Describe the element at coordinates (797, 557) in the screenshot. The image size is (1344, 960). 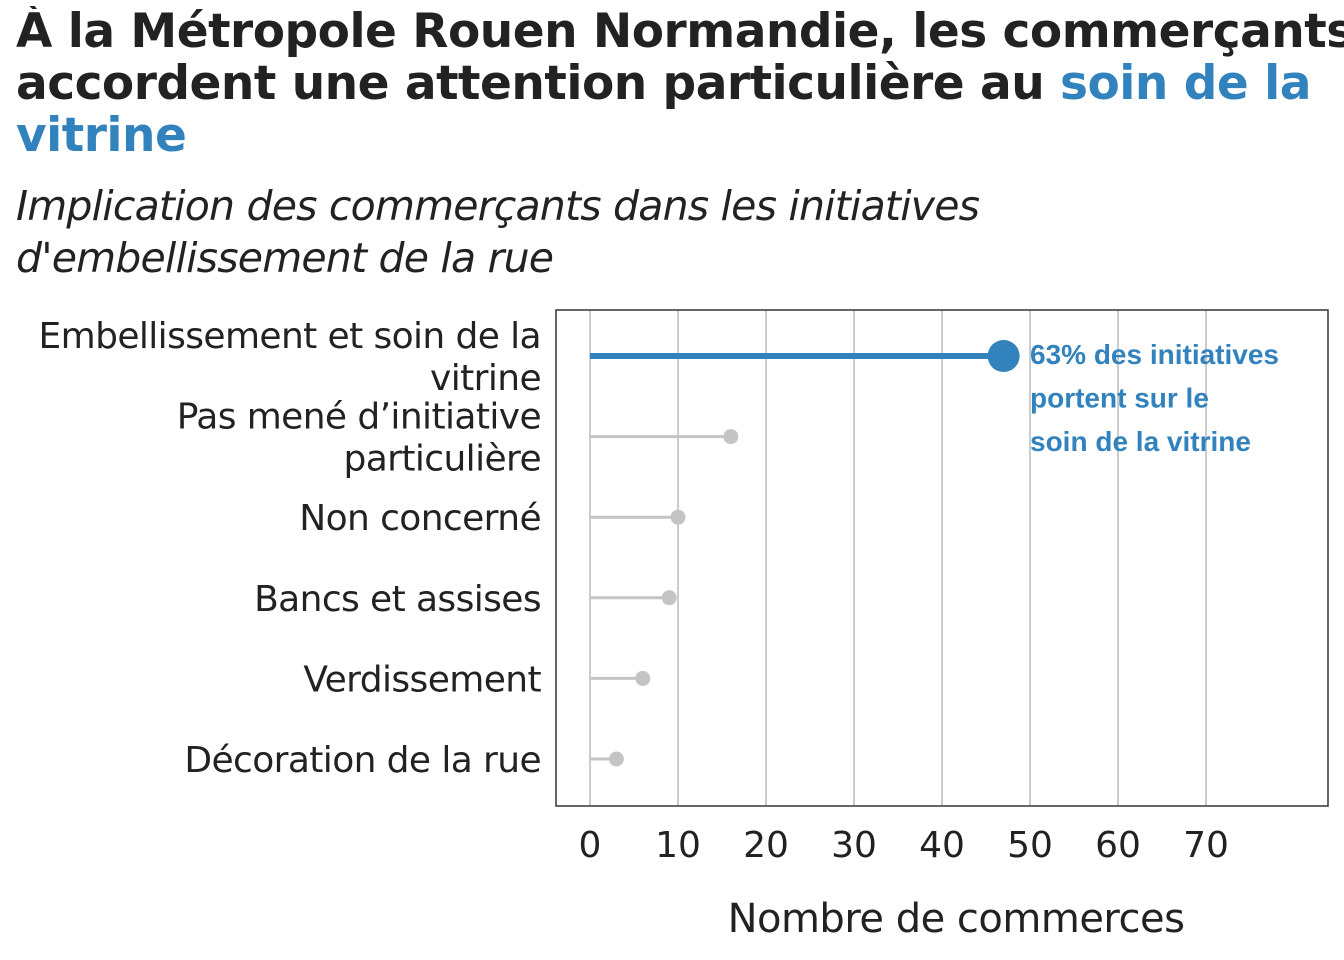
I see `lollipop-stems` at that location.